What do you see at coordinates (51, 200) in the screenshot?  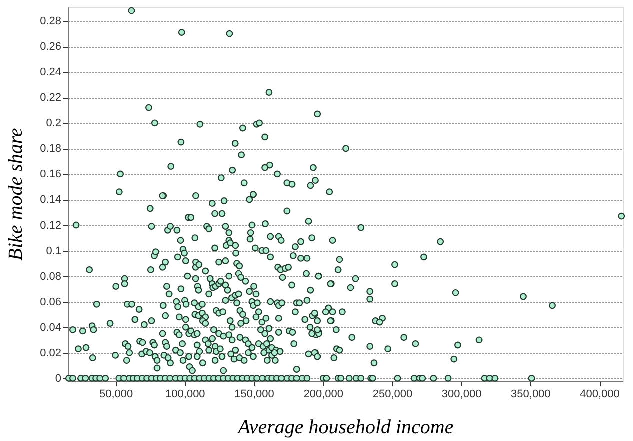 I see `y-tick-label: 0.14` at bounding box center [51, 200].